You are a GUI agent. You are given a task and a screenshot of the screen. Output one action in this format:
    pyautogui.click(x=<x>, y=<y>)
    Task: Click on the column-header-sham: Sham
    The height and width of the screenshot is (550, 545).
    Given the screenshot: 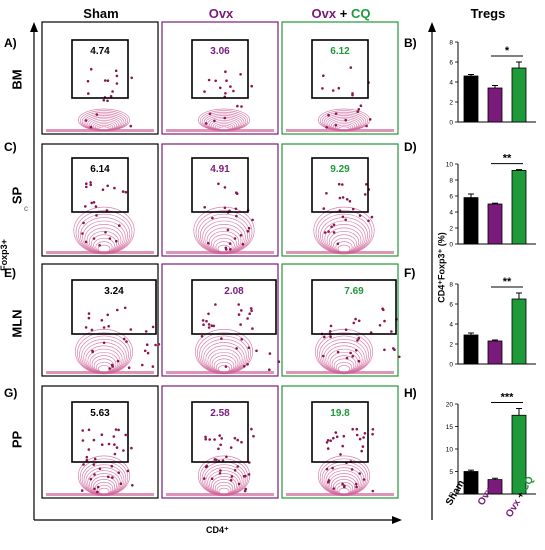 What is the action you would take?
    pyautogui.click(x=101, y=13)
    